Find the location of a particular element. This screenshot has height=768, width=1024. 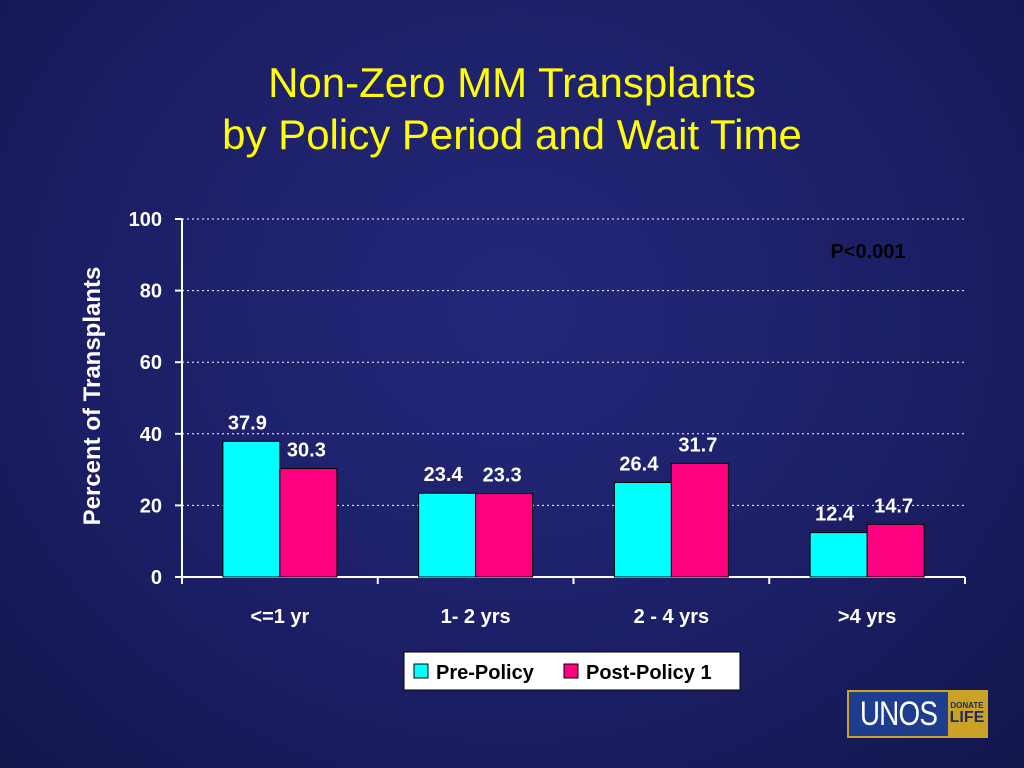

unos-wordmark: UNOS is located at coordinates (898, 714).